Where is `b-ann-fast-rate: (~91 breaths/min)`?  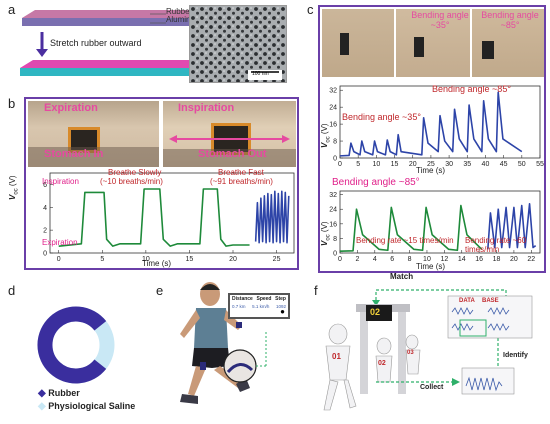 b-ann-fast-rate: (~91 breaths/min) is located at coordinates (241, 181).